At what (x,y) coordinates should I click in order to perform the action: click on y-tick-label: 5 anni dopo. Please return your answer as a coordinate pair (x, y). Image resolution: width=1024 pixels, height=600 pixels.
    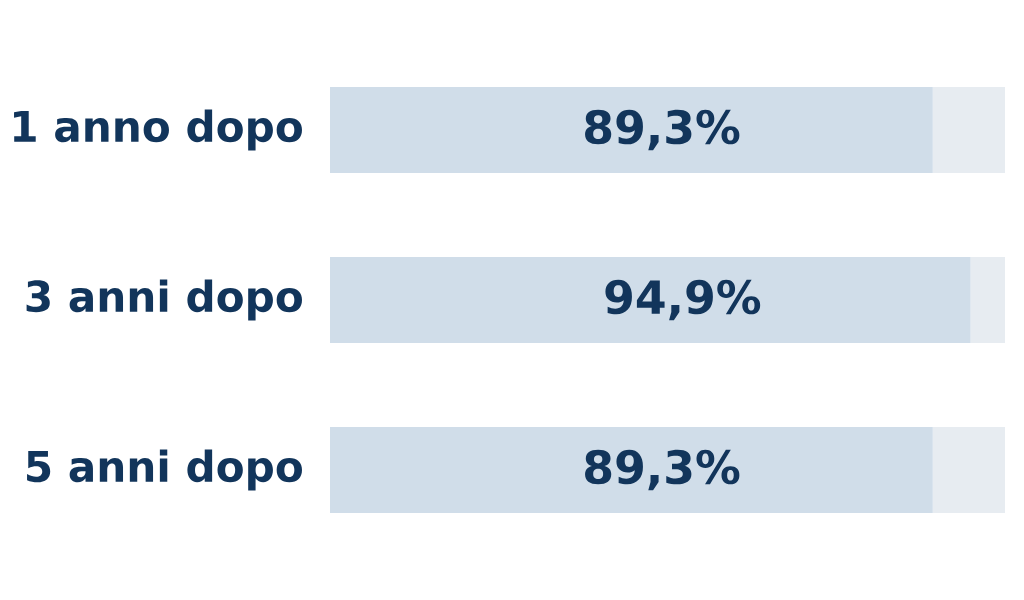
    Looking at the image, I should click on (164, 470).